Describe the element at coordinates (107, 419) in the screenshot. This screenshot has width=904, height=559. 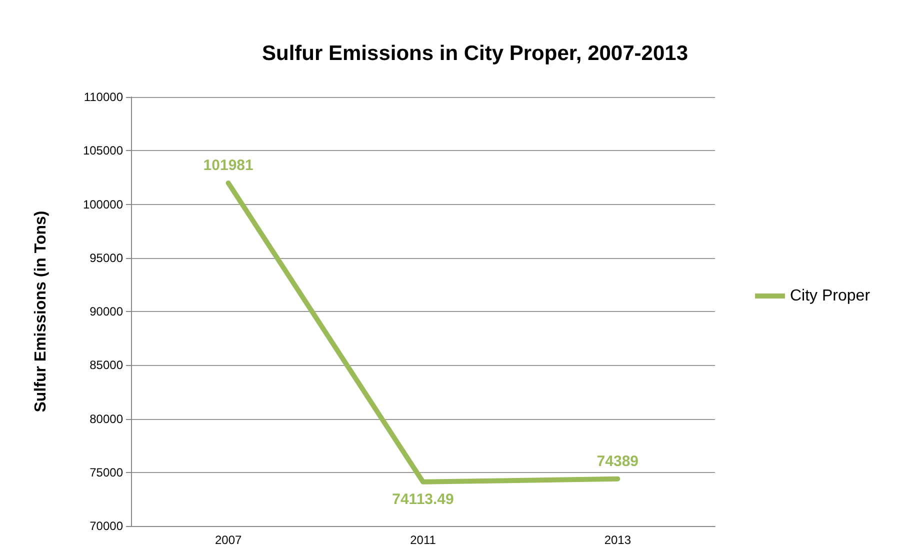
I see `y-tick-label: 80000` at that location.